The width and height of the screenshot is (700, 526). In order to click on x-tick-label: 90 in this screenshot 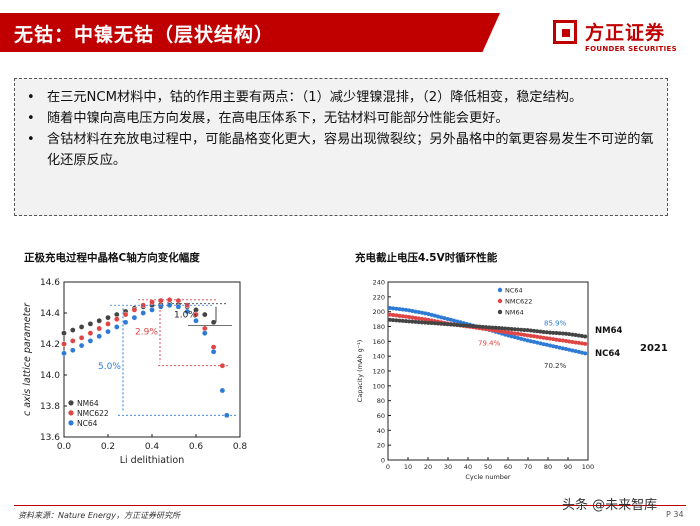, I will do `click(568, 467)`.